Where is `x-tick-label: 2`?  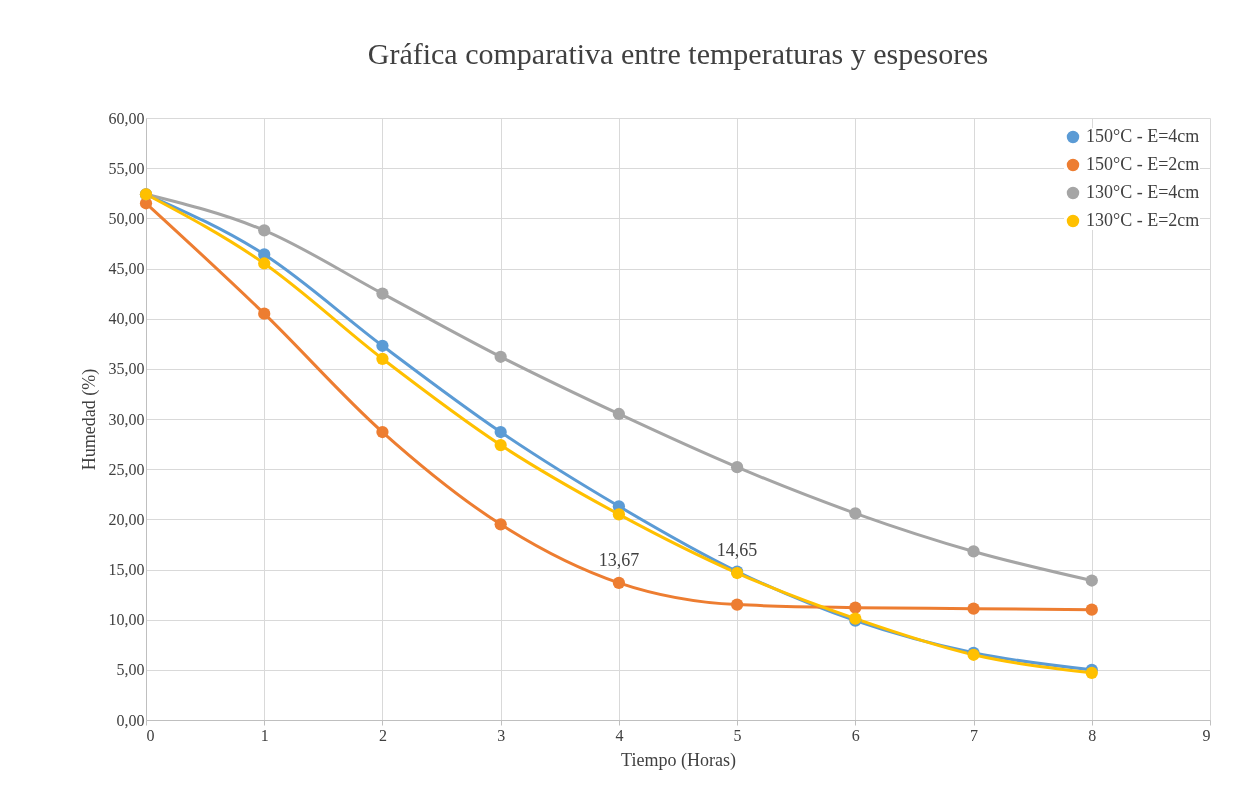 x-tick-label: 2 is located at coordinates (382, 735).